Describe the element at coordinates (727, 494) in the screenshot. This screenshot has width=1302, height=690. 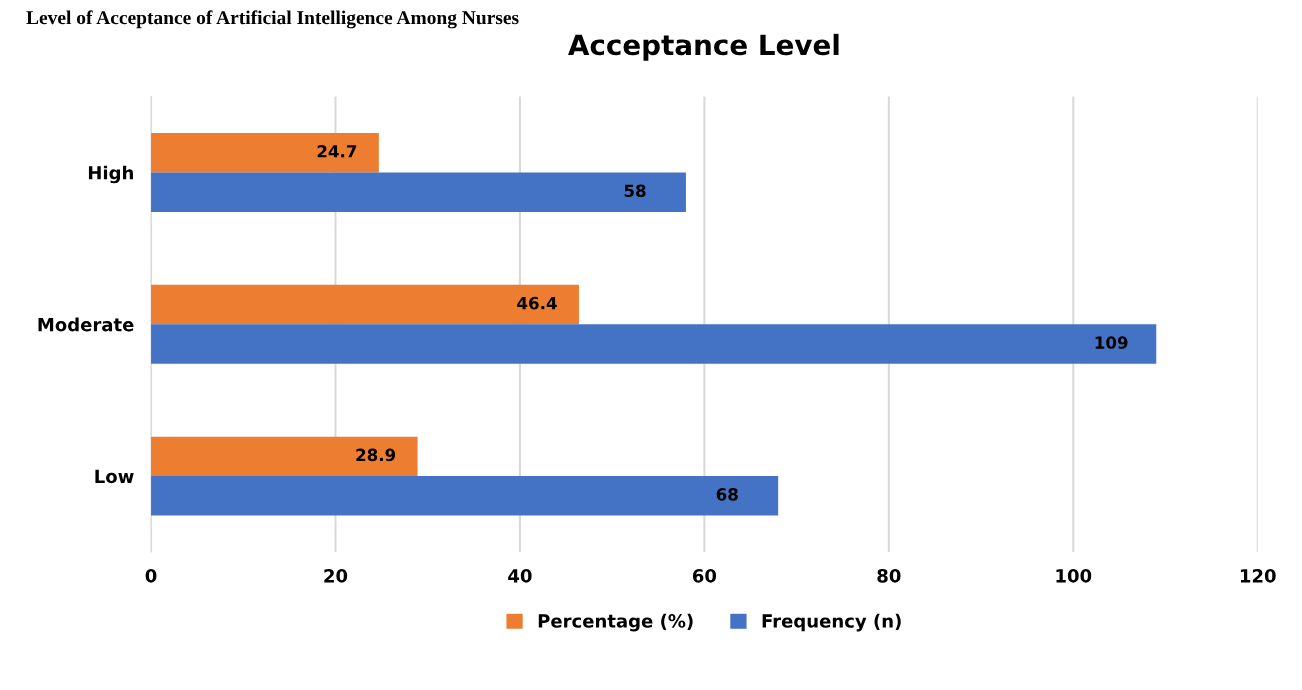
I see `data-label: 68` at that location.